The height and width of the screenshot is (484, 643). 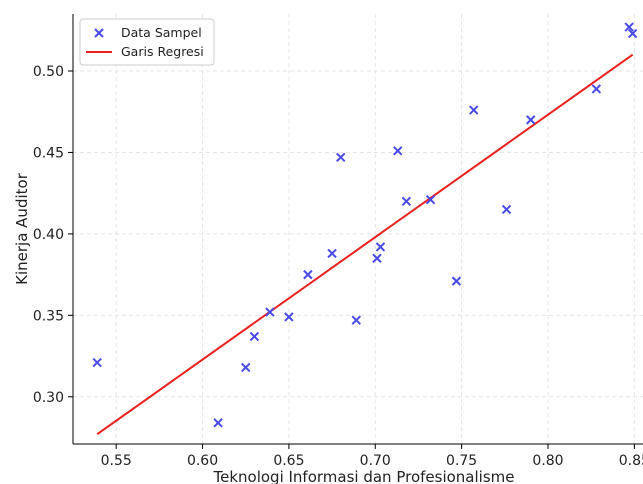 What do you see at coordinates (48, 235) in the screenshot?
I see `y-tick-label: 0.40` at bounding box center [48, 235].